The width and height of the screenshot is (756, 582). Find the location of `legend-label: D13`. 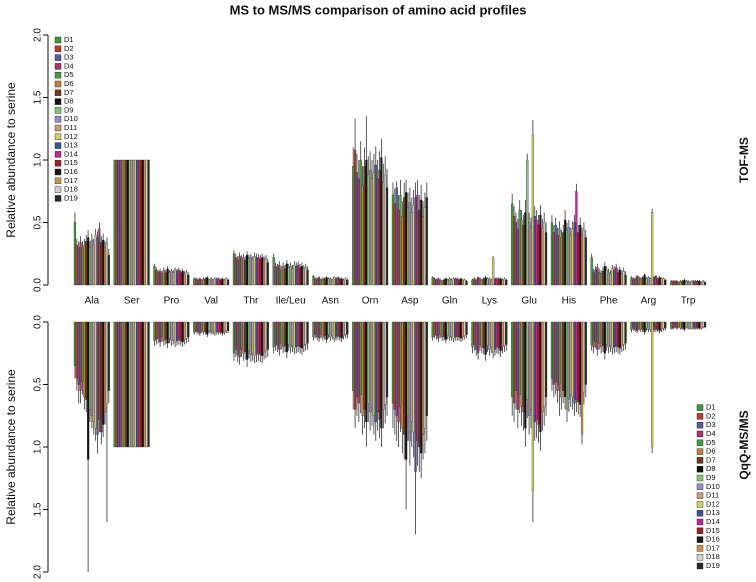

legend-label: D13 is located at coordinates (71, 145).